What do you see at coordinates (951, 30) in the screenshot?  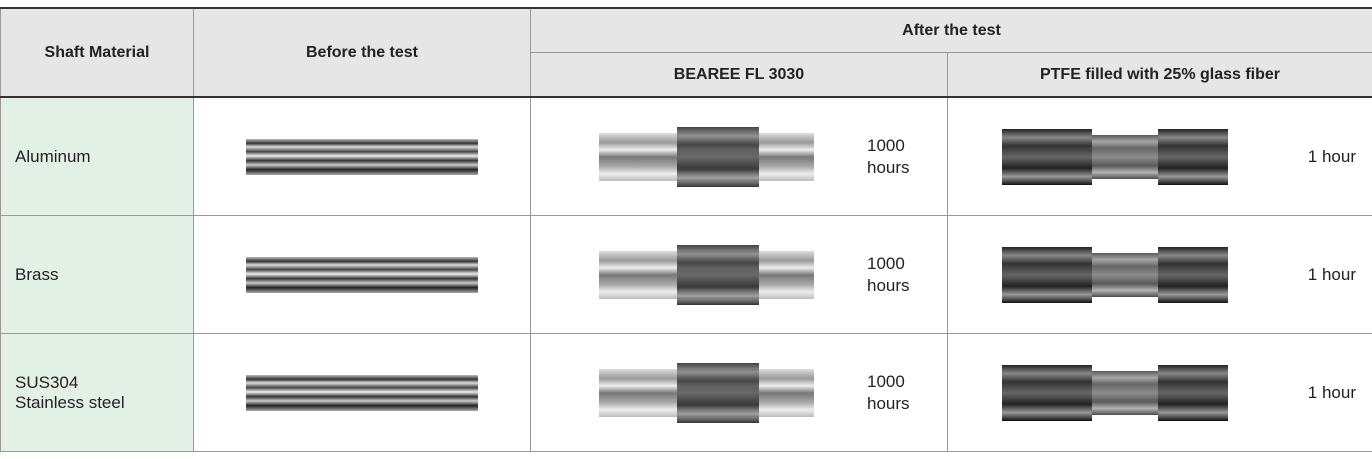 I see `header-after: After the test` at bounding box center [951, 30].